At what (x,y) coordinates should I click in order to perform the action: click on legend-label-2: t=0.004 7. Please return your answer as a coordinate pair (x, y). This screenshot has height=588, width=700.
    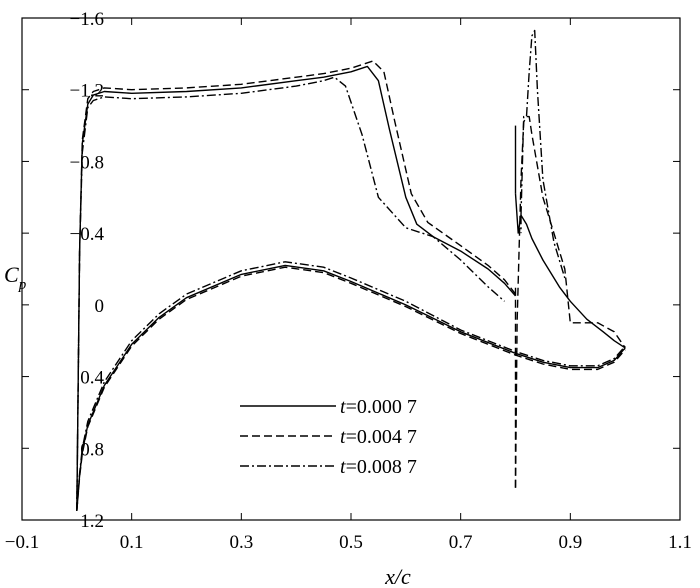
    Looking at the image, I should click on (378, 437).